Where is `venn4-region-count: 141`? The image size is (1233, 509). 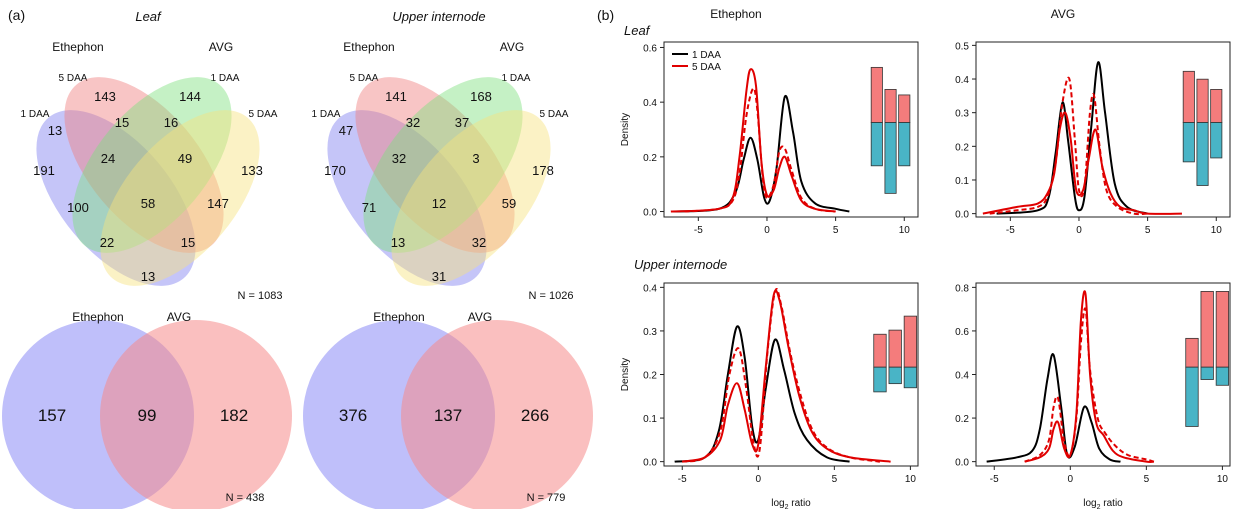 venn4-region-count: 141 is located at coordinates (396, 96).